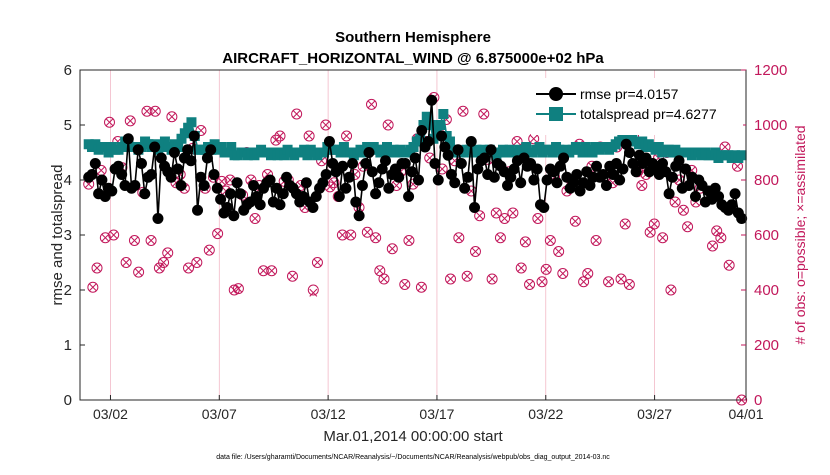 This screenshot has height=475, width=830. What do you see at coordinates (68, 235) in the screenshot?
I see `y-tick-label-left: 3` at bounding box center [68, 235].